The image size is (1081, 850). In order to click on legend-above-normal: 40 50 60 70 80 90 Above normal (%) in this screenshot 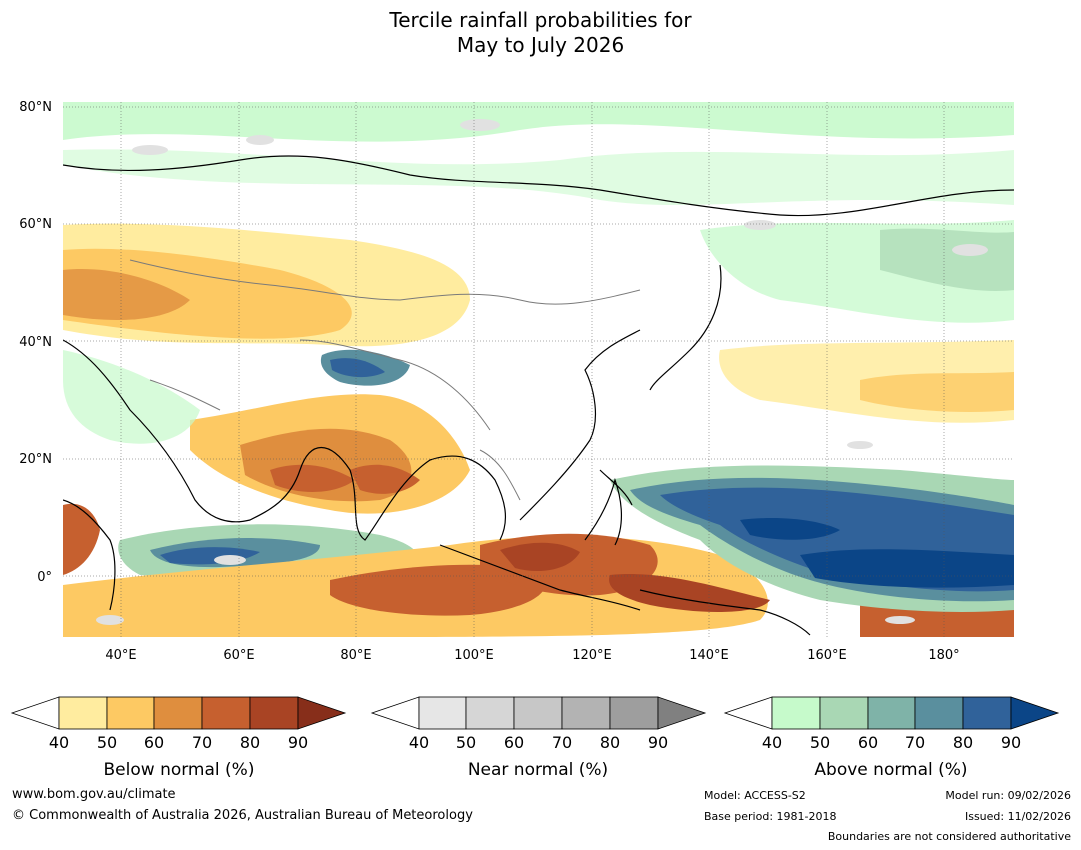, I will do `click(891, 738)`.